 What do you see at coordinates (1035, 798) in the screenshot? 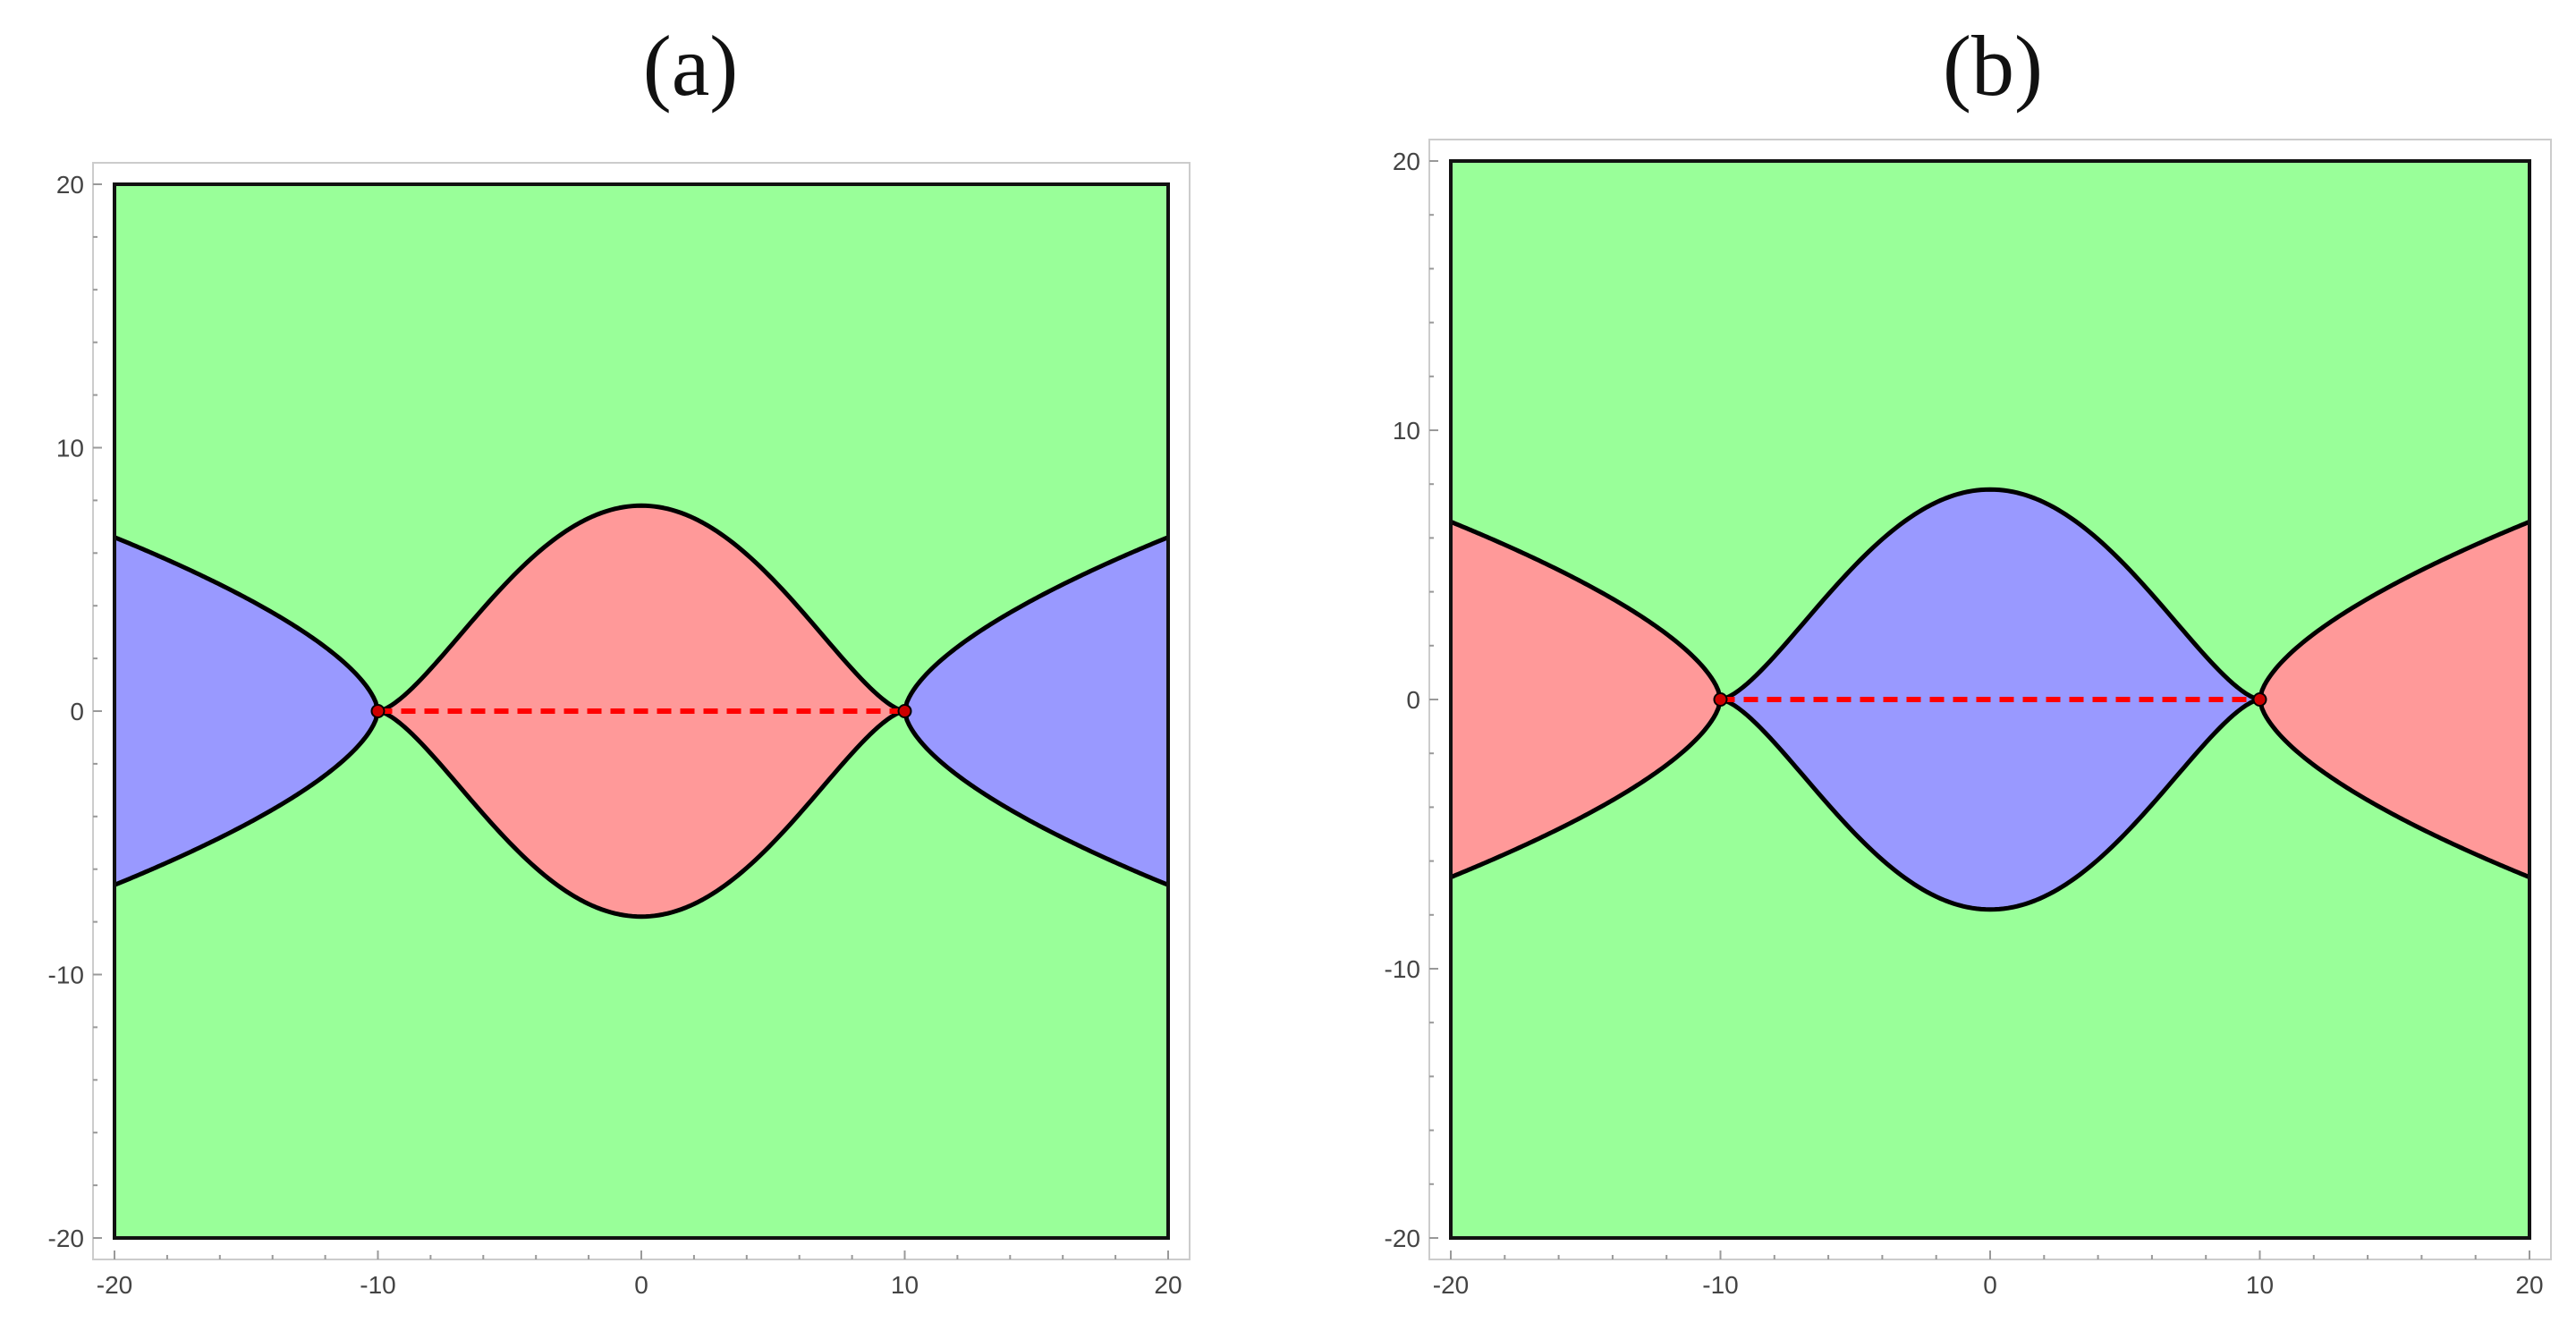
I see `panel-a-right-wedge-lower-boundary` at bounding box center [1035, 798].